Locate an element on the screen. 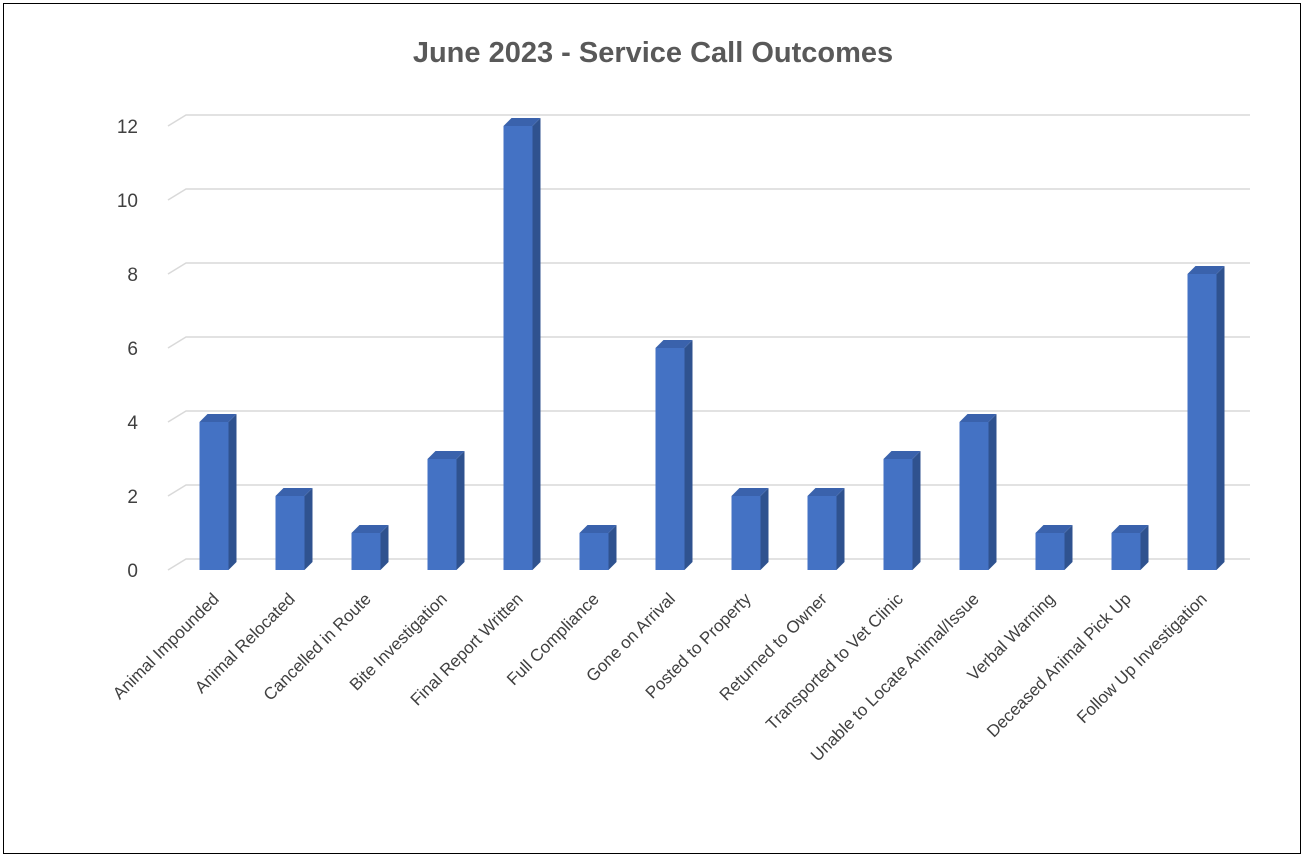  x-tick-label: Unable to Locate Animal/Issue is located at coordinates (895, 677).